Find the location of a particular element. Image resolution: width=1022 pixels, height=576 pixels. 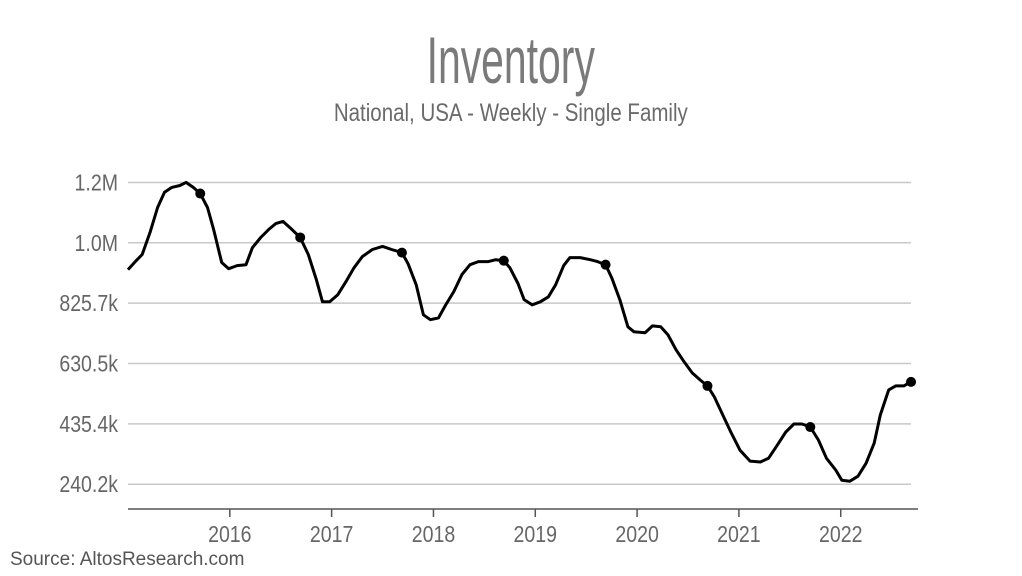

y-tick-label: 630.5k is located at coordinates (88, 364).